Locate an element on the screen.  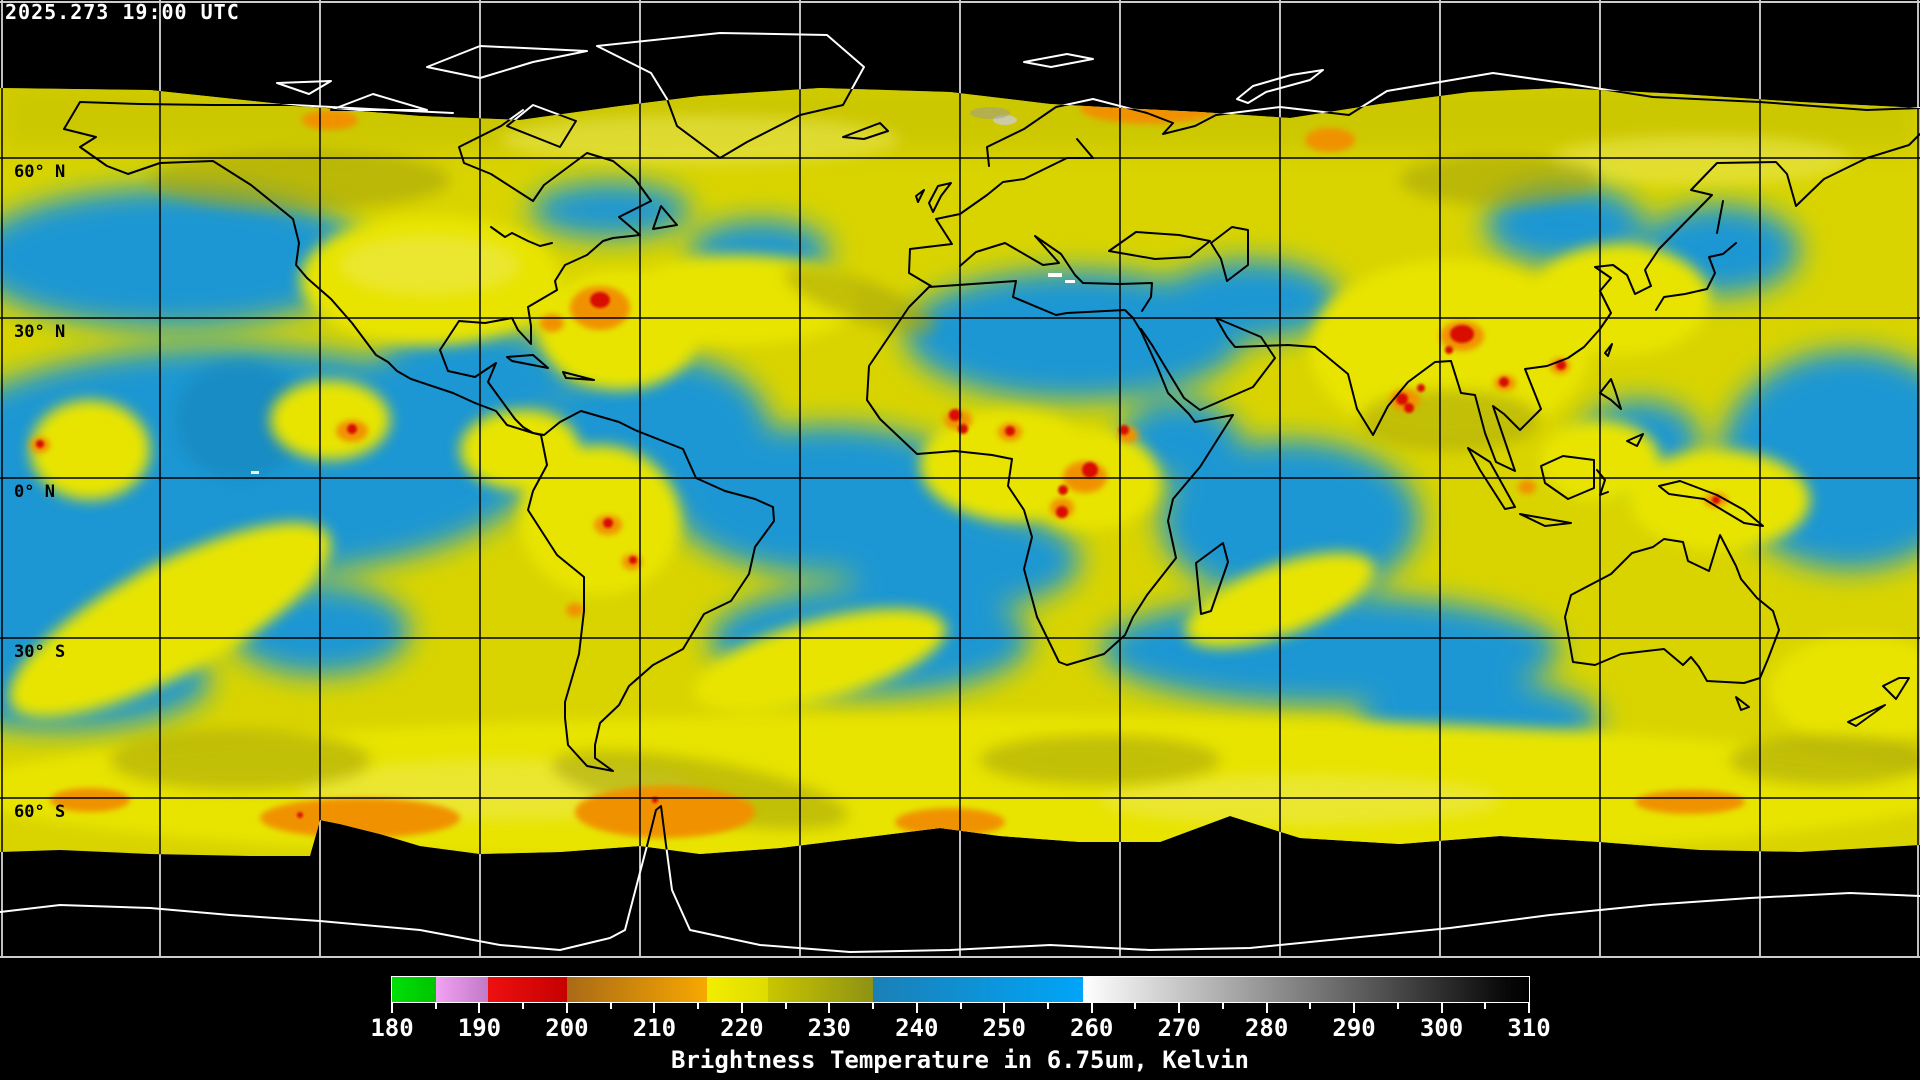
colorbar-scale is located at coordinates (960, 989).